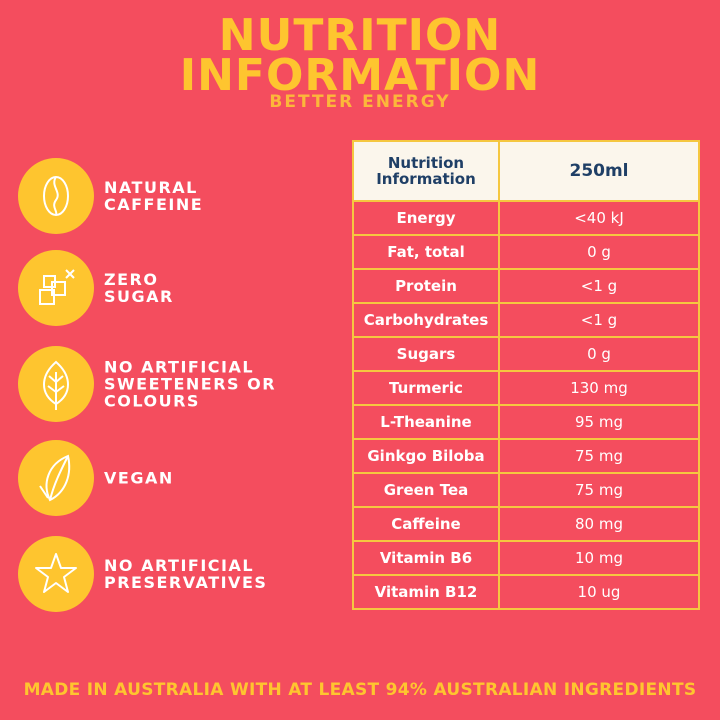 Image resolution: width=720 pixels, height=720 pixels. What do you see at coordinates (56, 288) in the screenshot?
I see `sugar-cubes-icon` at bounding box center [56, 288].